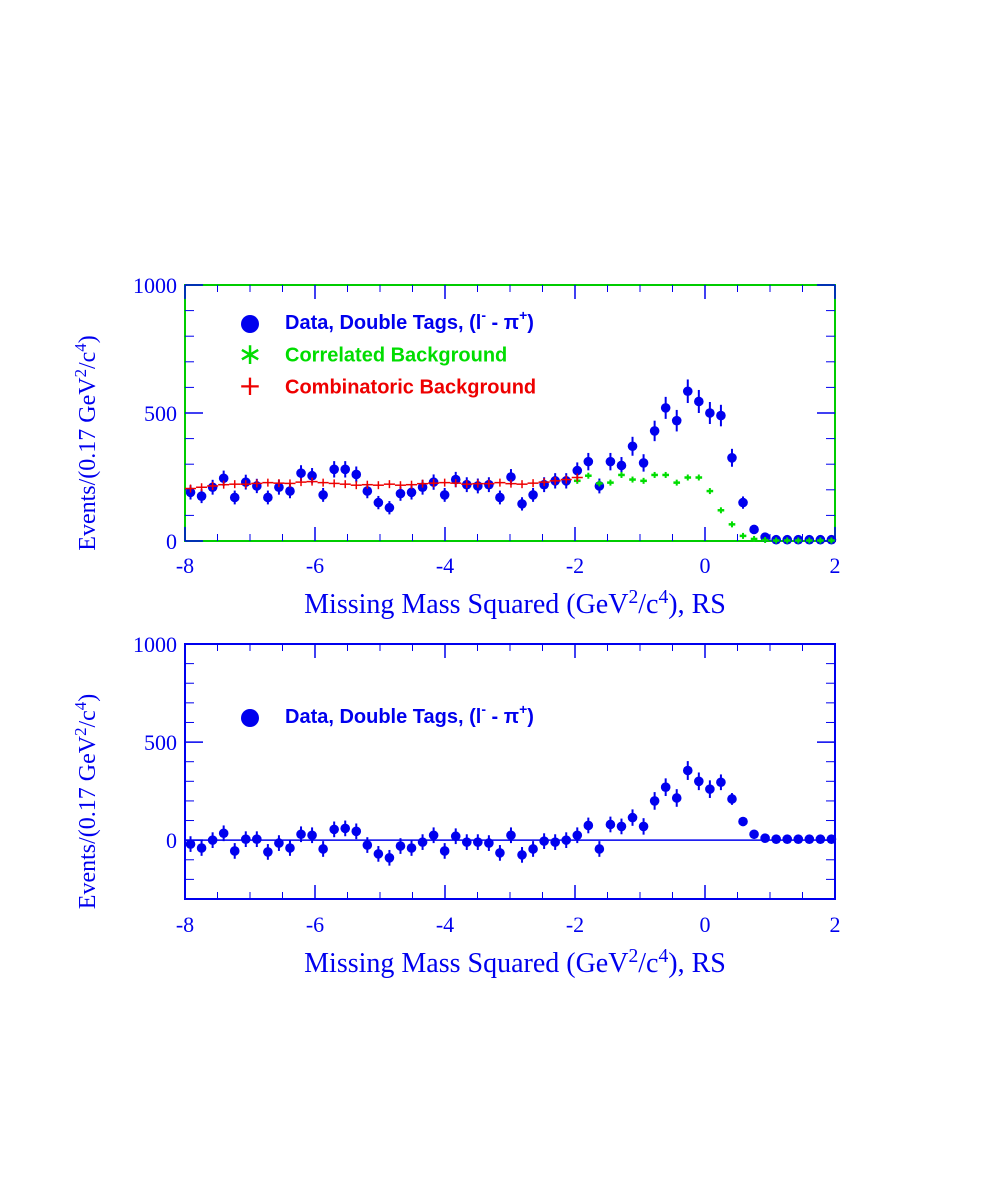  I want to click on y-tick-label: 500, so click(160, 413).